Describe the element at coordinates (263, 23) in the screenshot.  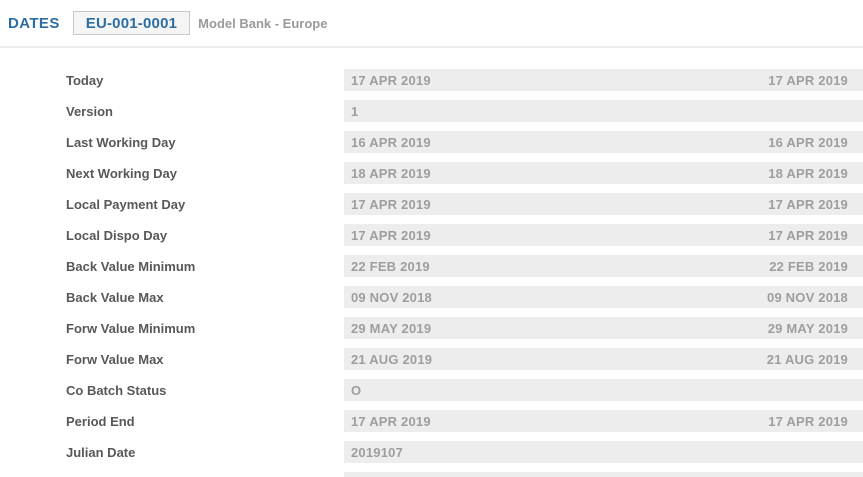
I see `company-name: Model Bank - Europe` at that location.